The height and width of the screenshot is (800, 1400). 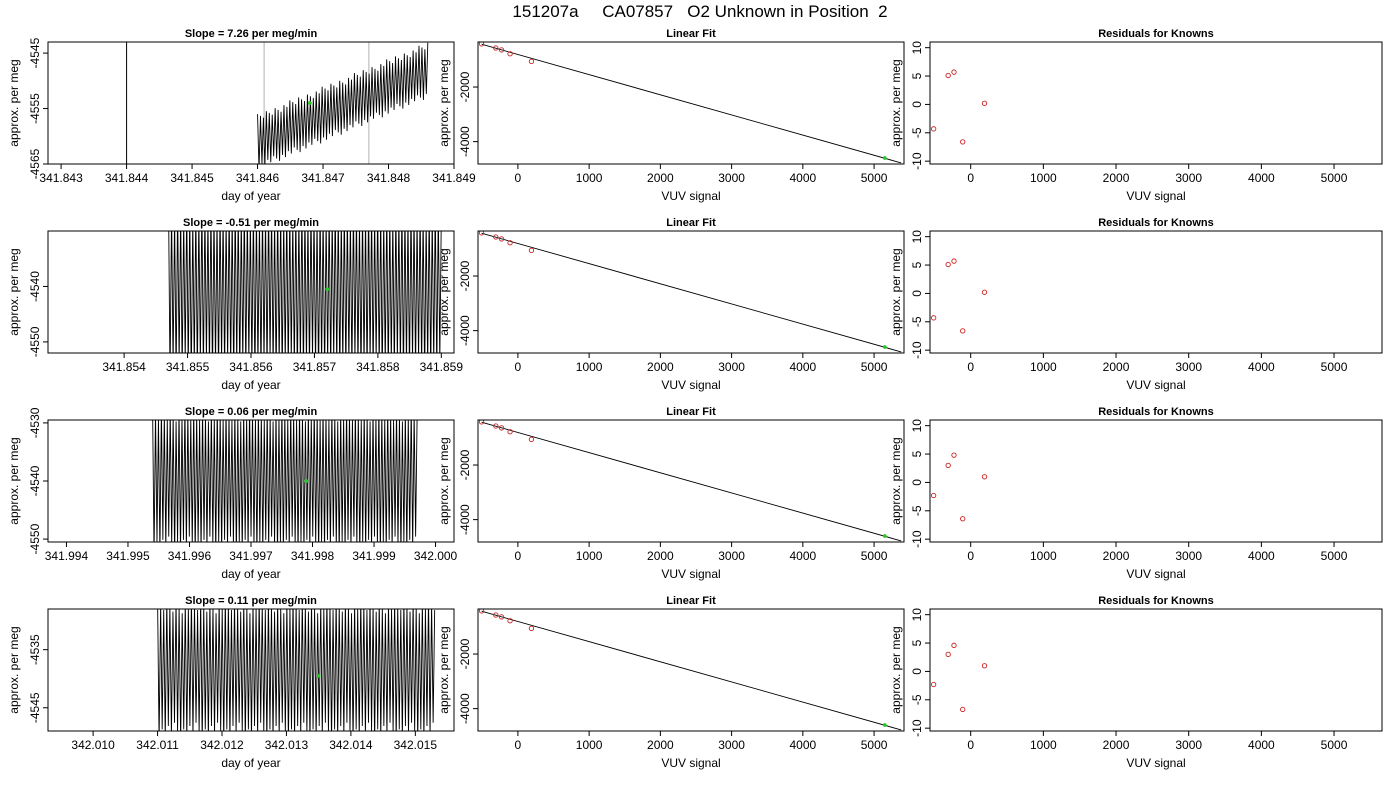 I want to click on x-tick-label: 341.996, so click(x=190, y=556).